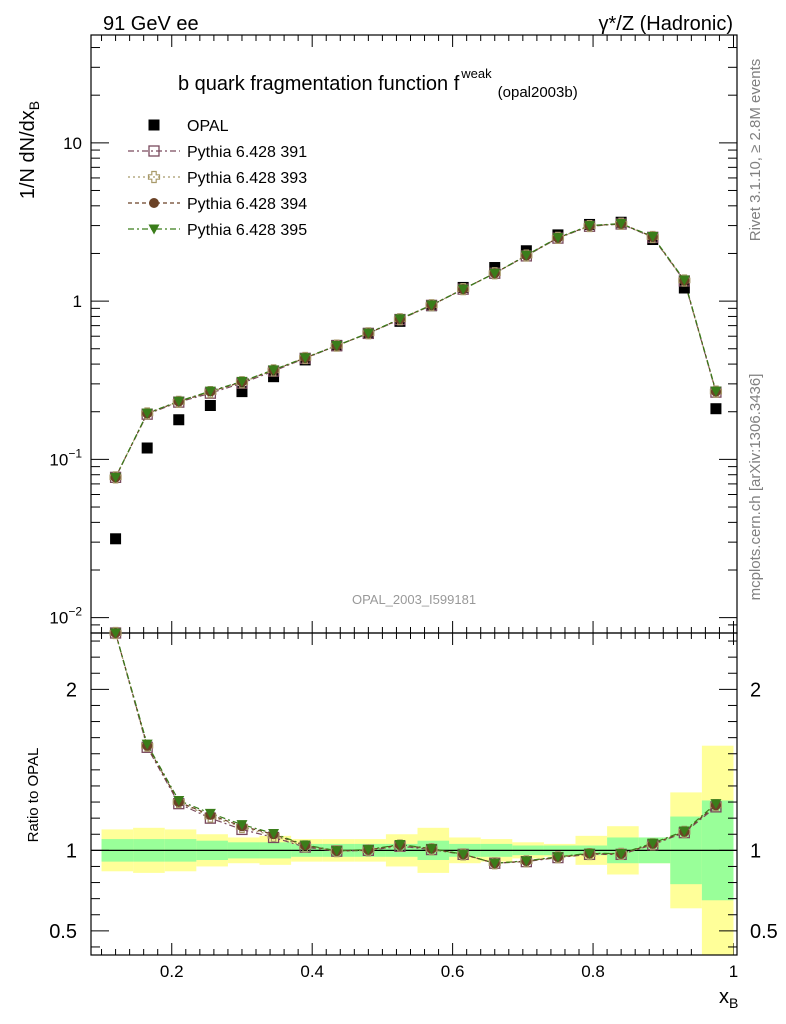 The image size is (786, 1024). Describe the element at coordinates (72, 143) in the screenshot. I see `y-tick-label: 10` at that location.